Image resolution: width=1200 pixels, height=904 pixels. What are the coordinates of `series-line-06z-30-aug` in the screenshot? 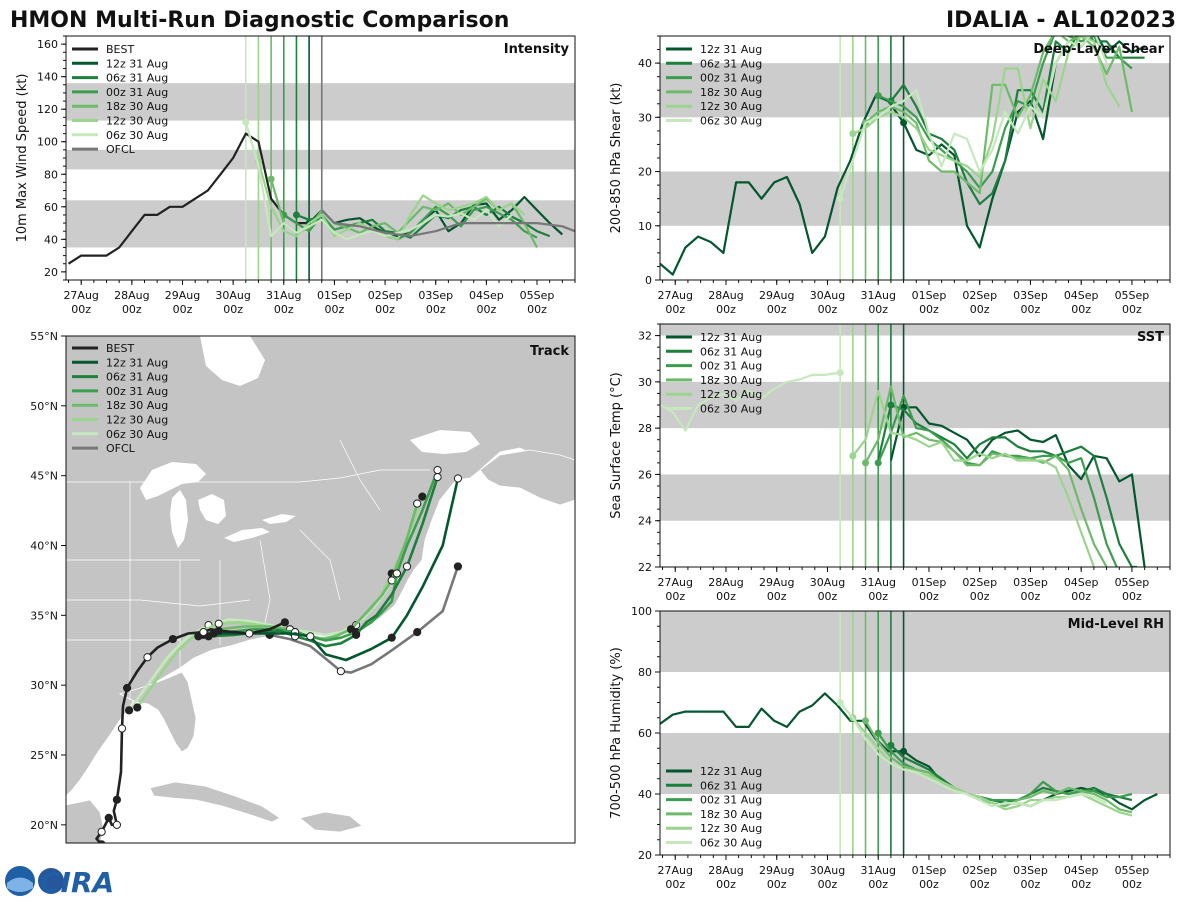 It's located at (973, 754).